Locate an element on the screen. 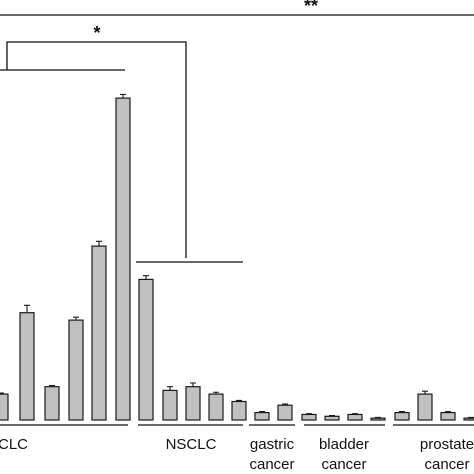 This screenshot has width=474, height=474. group-label-bladder-cancer-line-1: bladder is located at coordinates (344, 444).